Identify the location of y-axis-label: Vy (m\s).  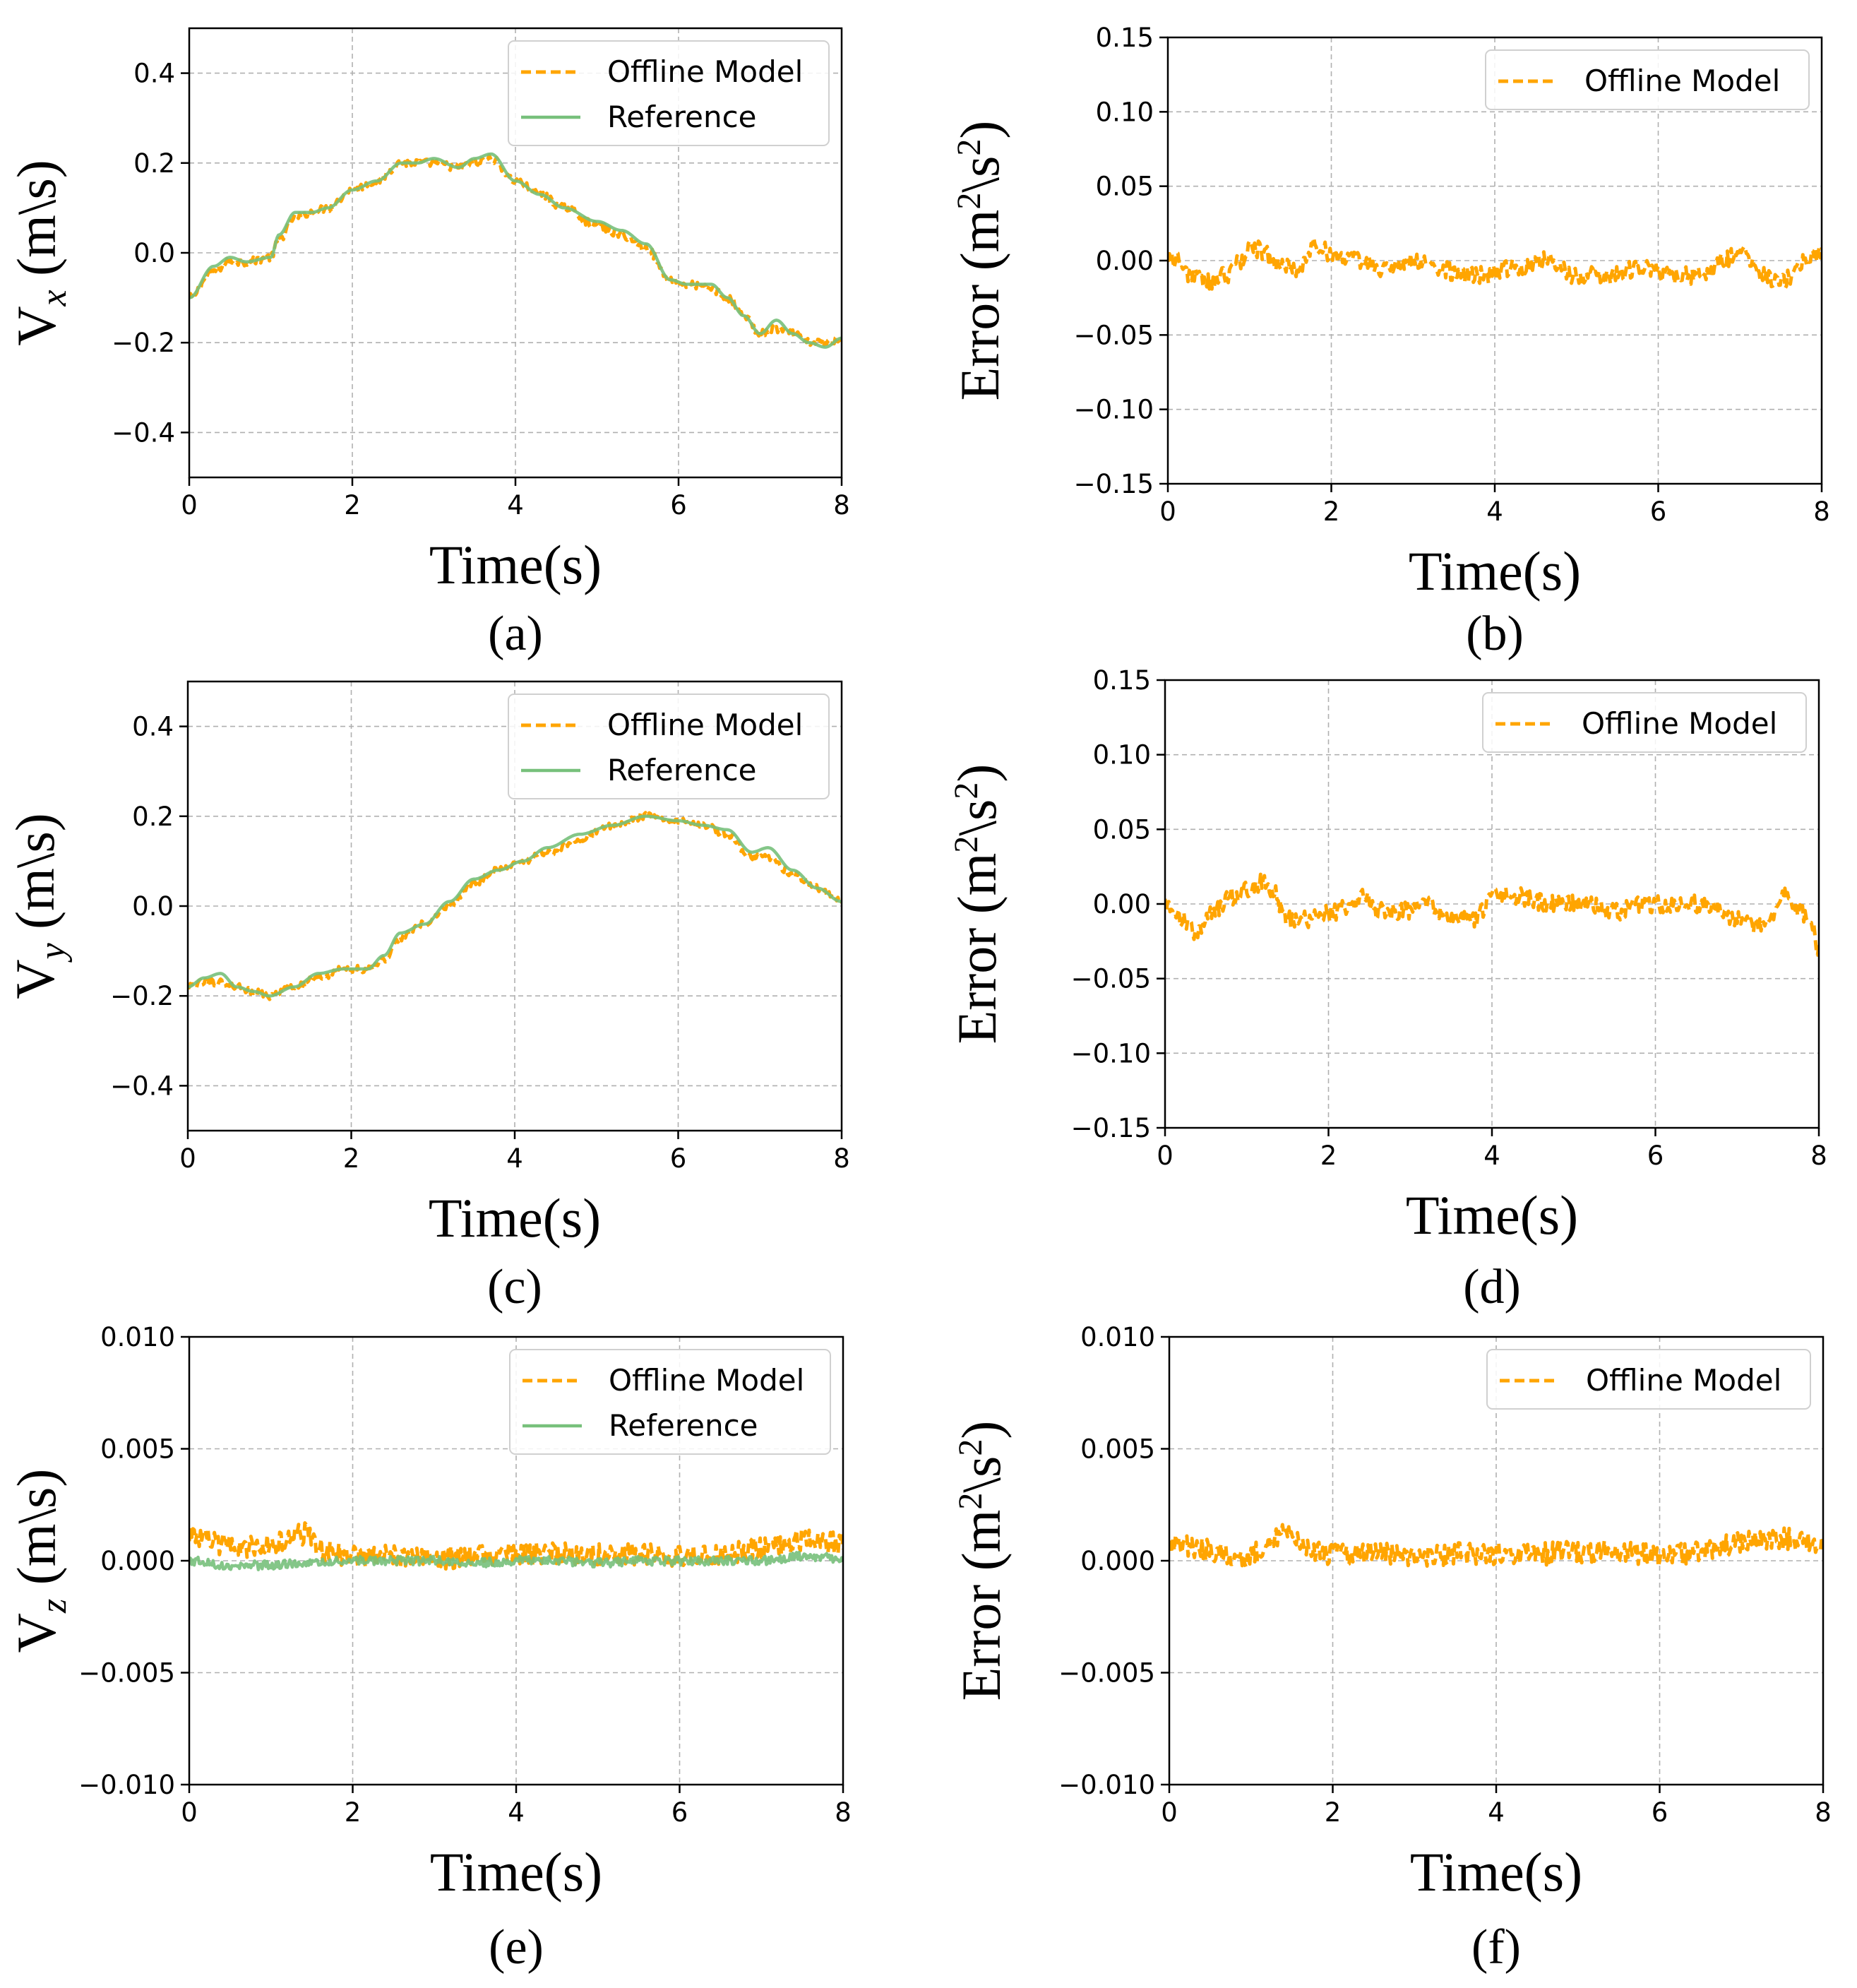
(38, 906).